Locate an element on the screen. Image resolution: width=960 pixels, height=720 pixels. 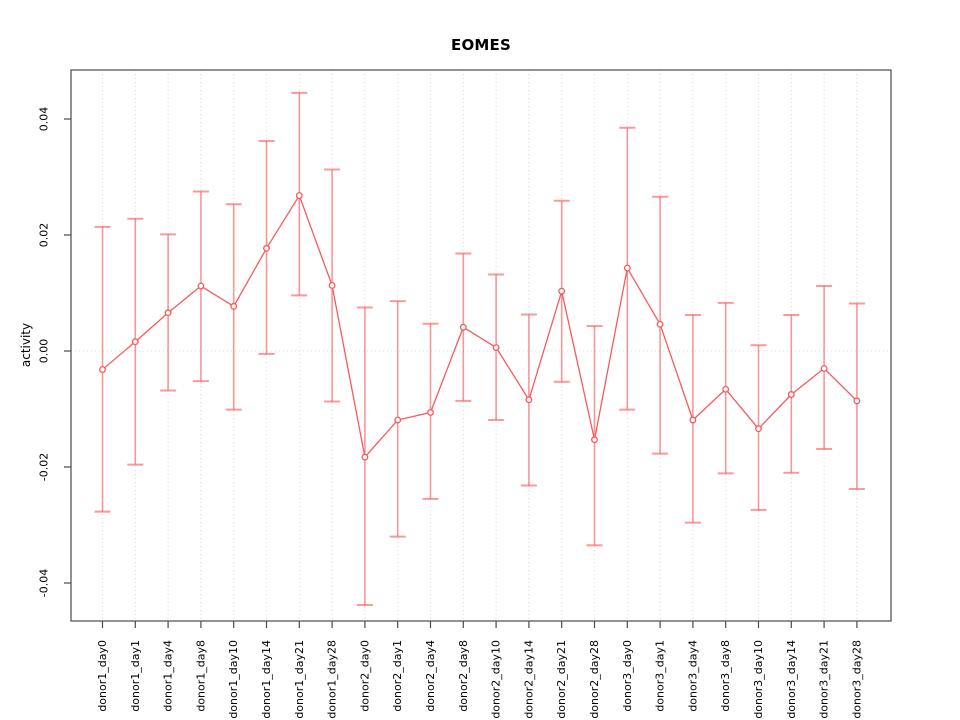
x-tick-label: donor3_day14 is located at coordinates (791, 679).